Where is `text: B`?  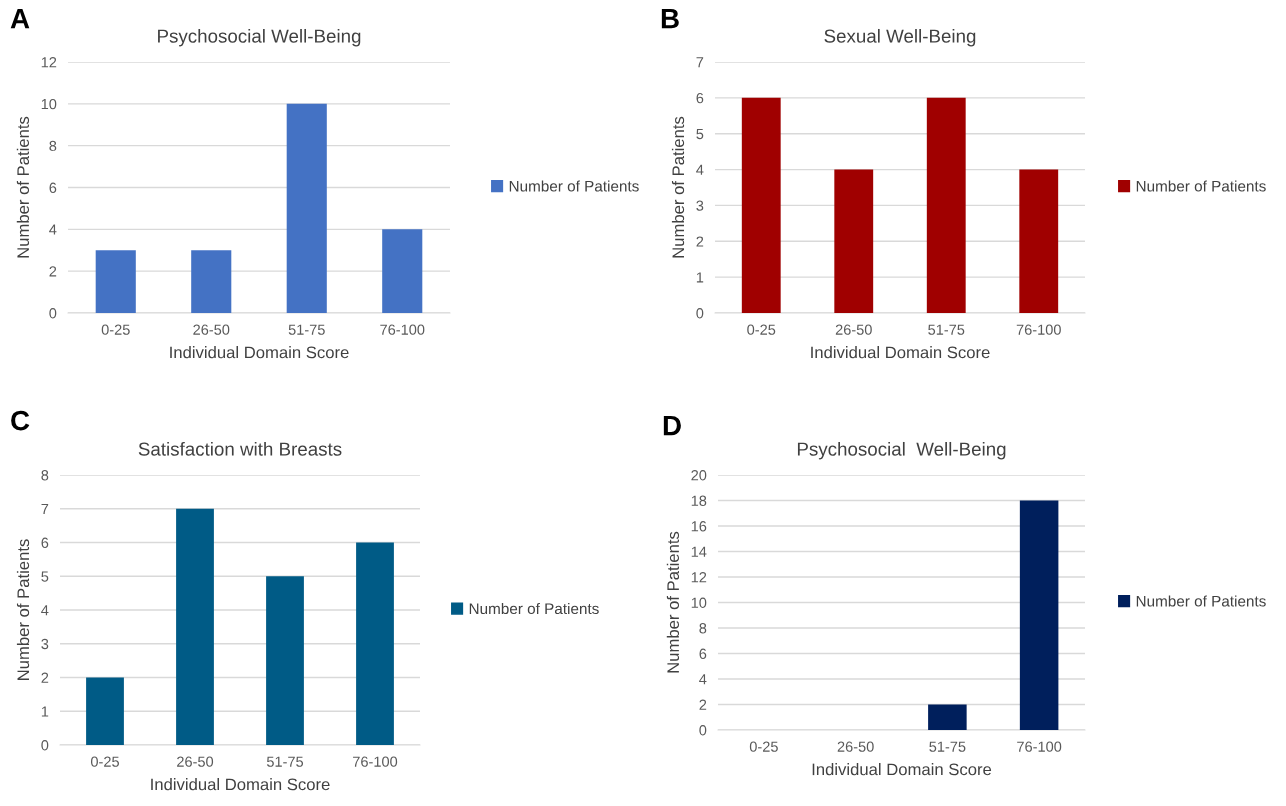
text: B is located at coordinates (670, 19).